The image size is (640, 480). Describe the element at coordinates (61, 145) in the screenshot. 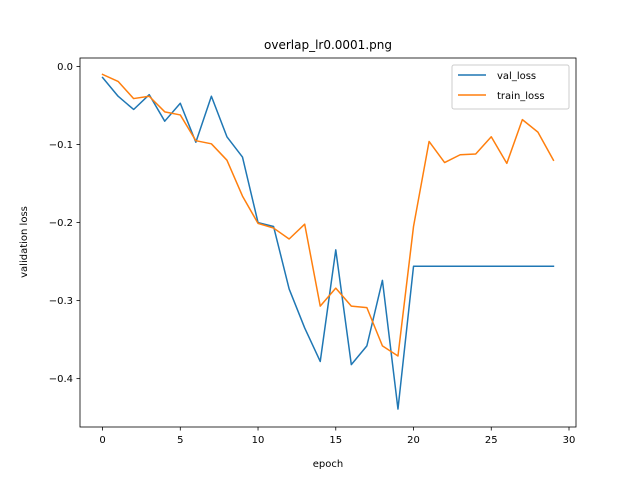

I see `y-tick-label: −0.1` at that location.